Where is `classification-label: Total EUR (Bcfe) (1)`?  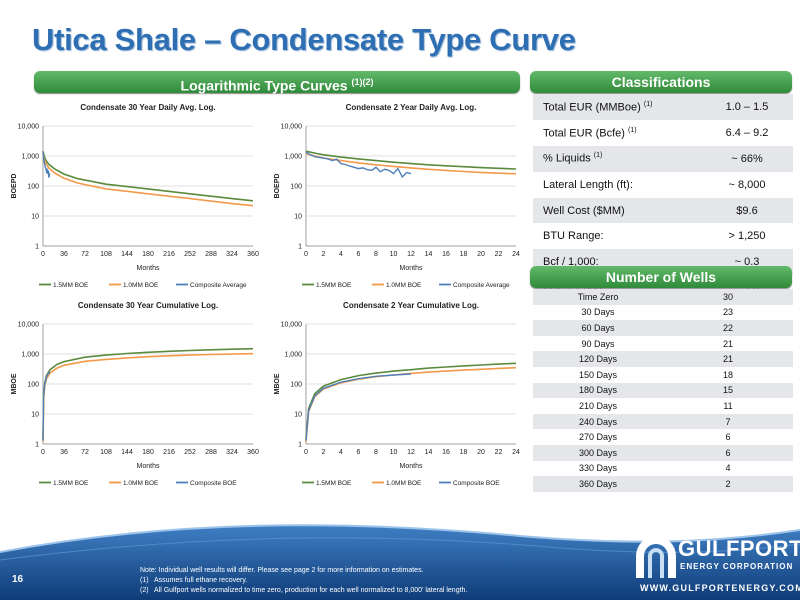
classification-label: Total EUR (Bcfe) (1) is located at coordinates (590, 133).